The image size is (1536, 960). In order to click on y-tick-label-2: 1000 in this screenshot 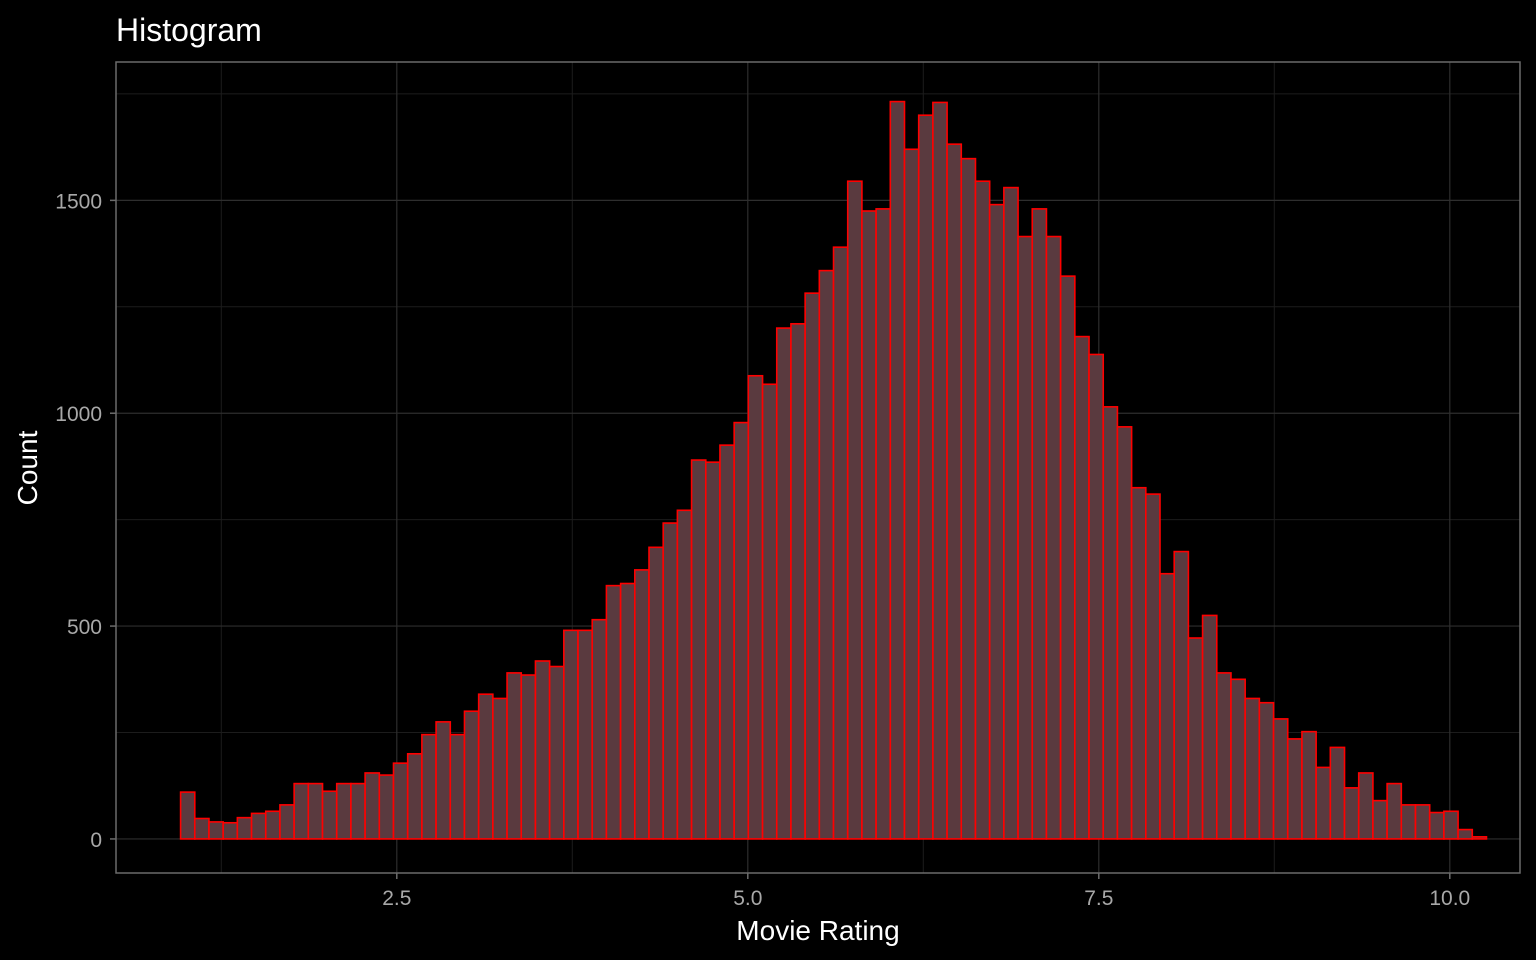, I will do `click(78, 414)`.